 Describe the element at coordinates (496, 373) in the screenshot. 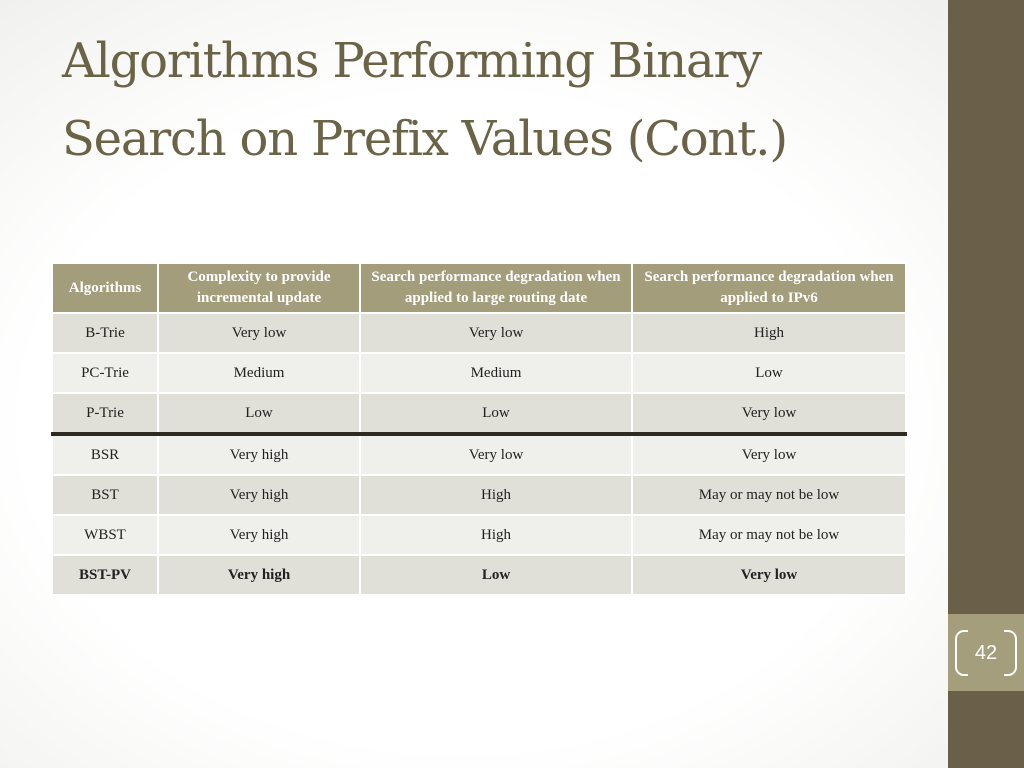

I see `cell-large-routing-degradation: Medium` at that location.